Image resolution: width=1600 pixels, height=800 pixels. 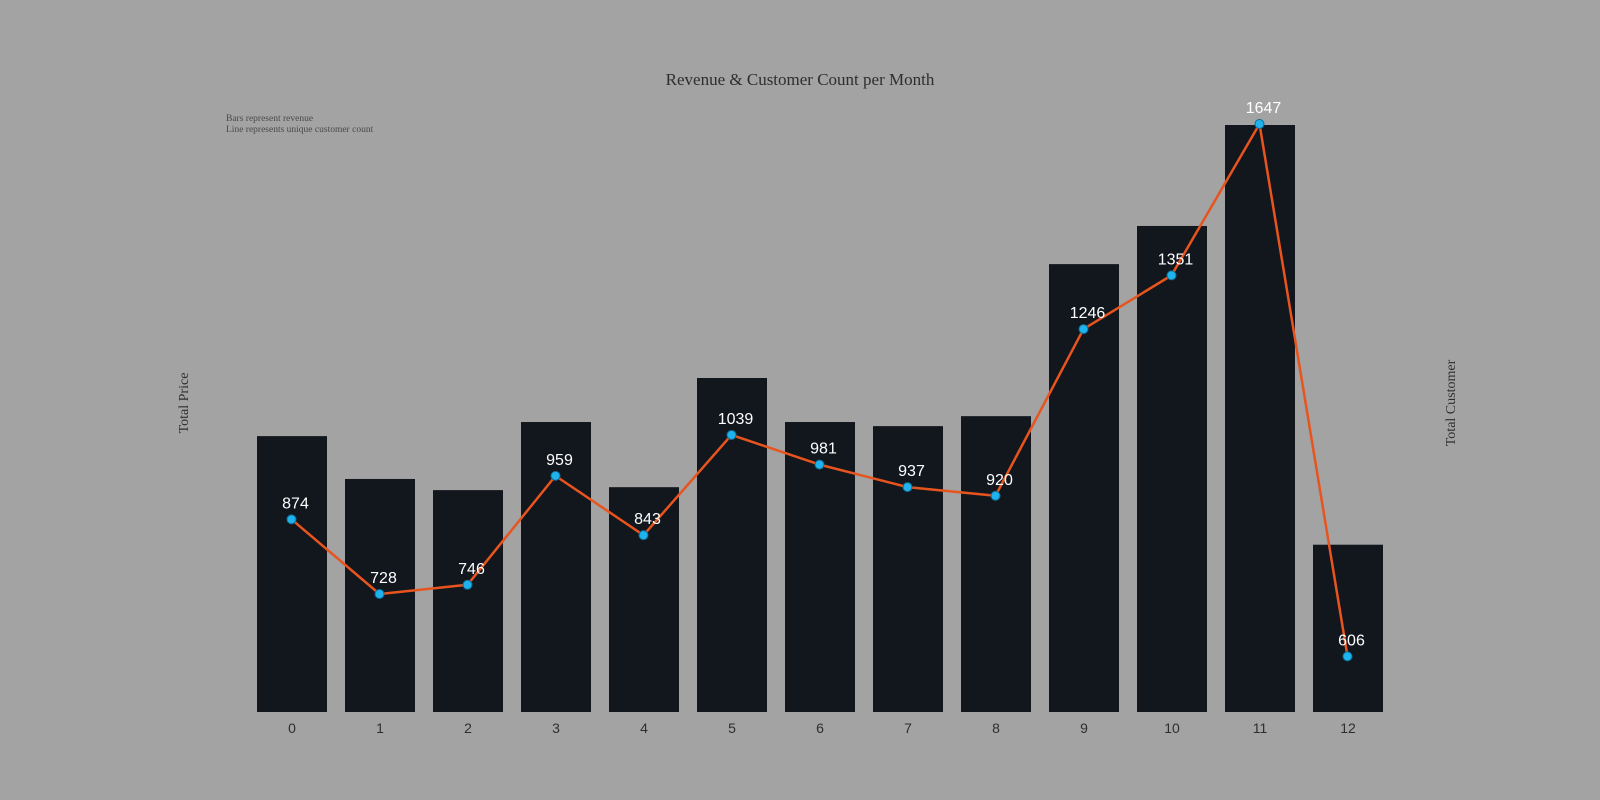 What do you see at coordinates (1348, 728) in the screenshot?
I see `x-tick-label: 12` at bounding box center [1348, 728].